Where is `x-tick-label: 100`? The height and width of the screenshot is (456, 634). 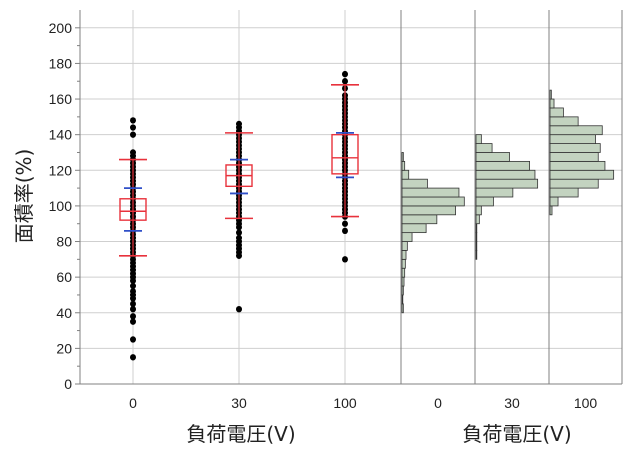
x-tick-label: 100 is located at coordinates (345, 403).